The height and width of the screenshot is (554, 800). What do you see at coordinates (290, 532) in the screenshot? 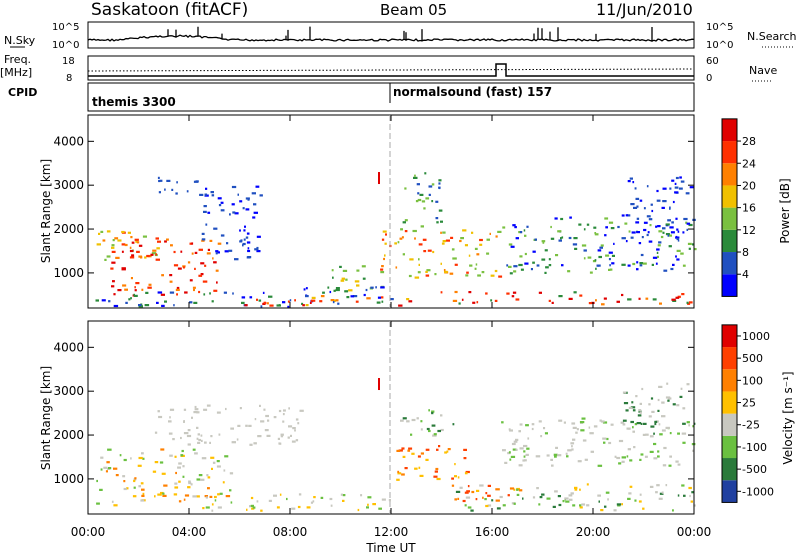
I see `x-tick-label: 08:00` at bounding box center [290, 532].